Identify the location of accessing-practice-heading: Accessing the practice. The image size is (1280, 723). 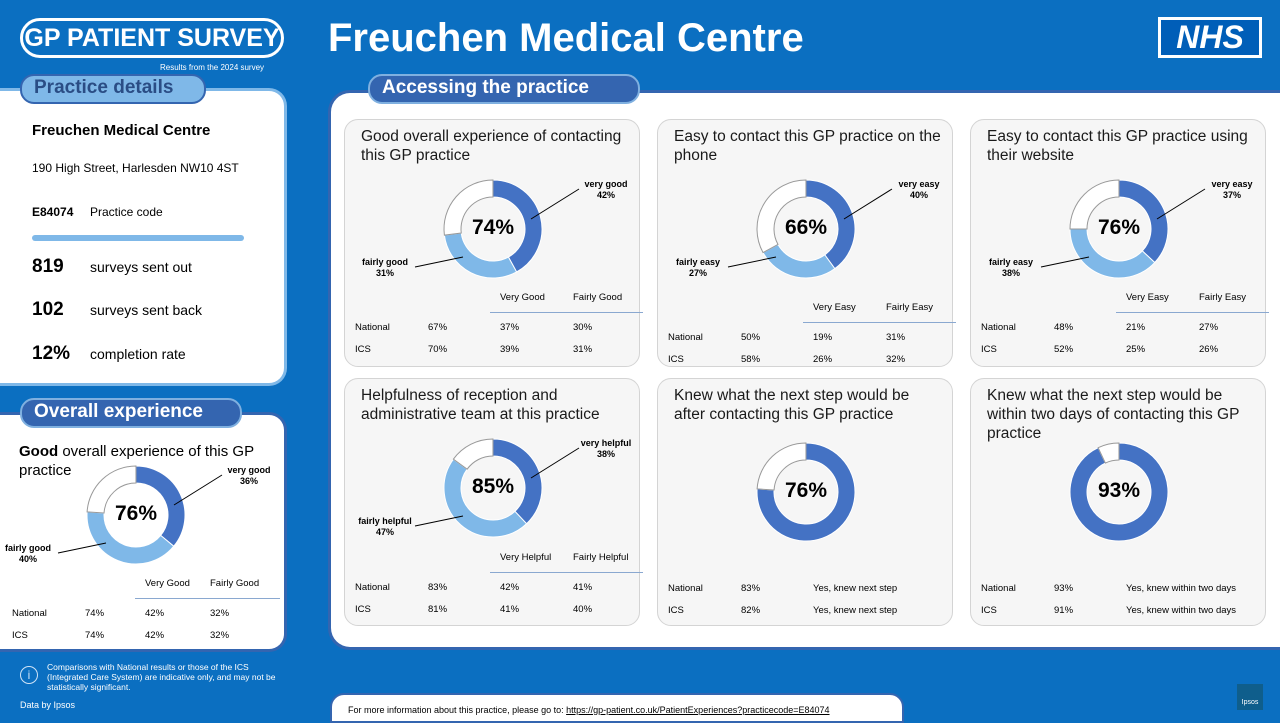
(504, 89).